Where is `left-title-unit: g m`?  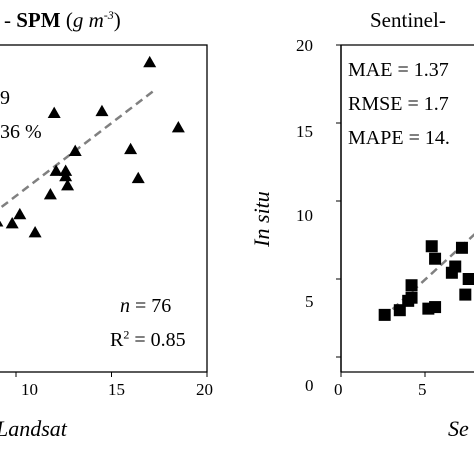 left-title-unit: g m is located at coordinates (88, 20).